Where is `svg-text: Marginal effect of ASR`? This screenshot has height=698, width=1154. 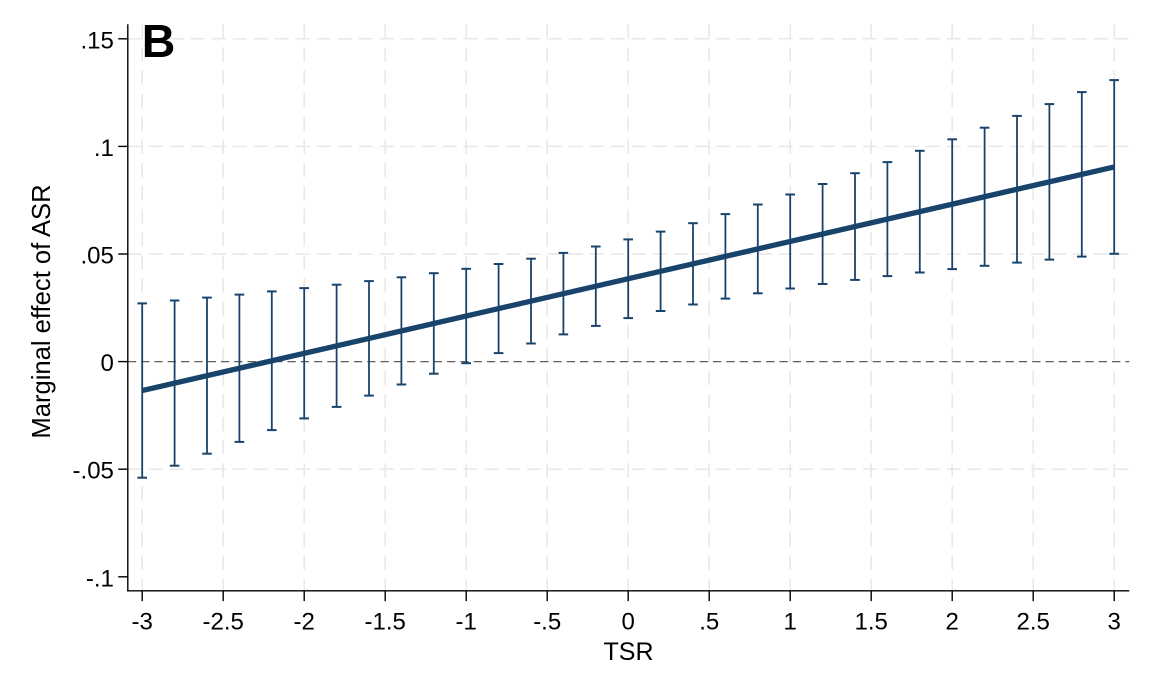 svg-text: Marginal effect of ASR is located at coordinates (42, 311).